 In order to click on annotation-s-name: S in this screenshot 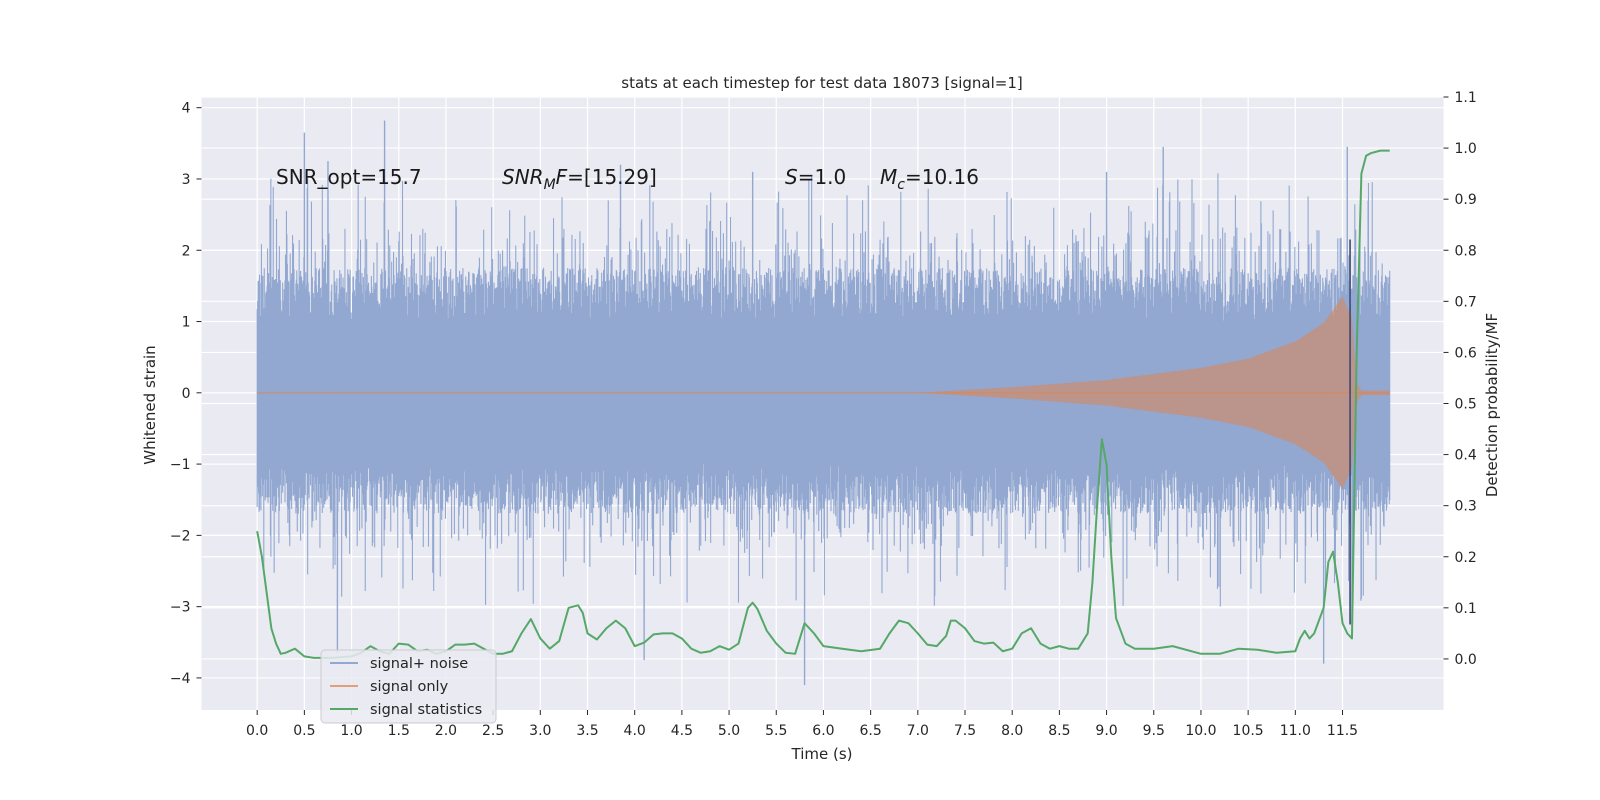, I will do `click(791, 177)`.